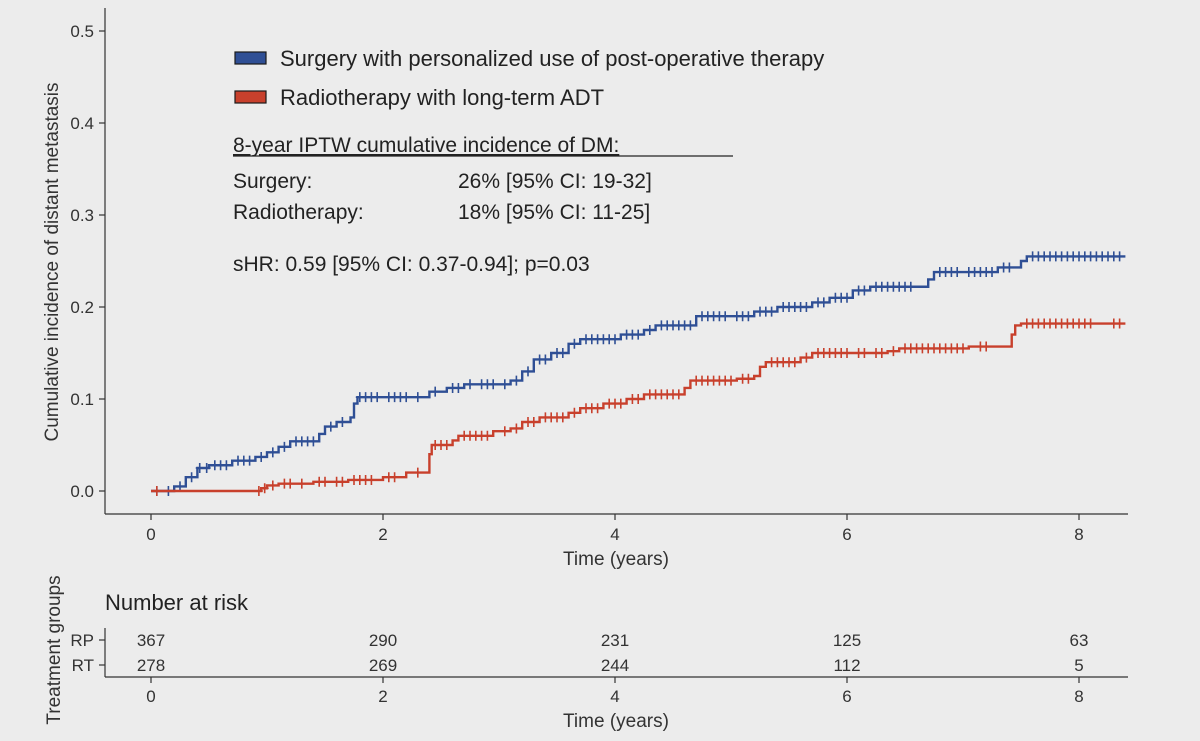 The height and width of the screenshot is (741, 1200). Describe the element at coordinates (82, 215) in the screenshot. I see `y-tick-label: 0.3` at that location.